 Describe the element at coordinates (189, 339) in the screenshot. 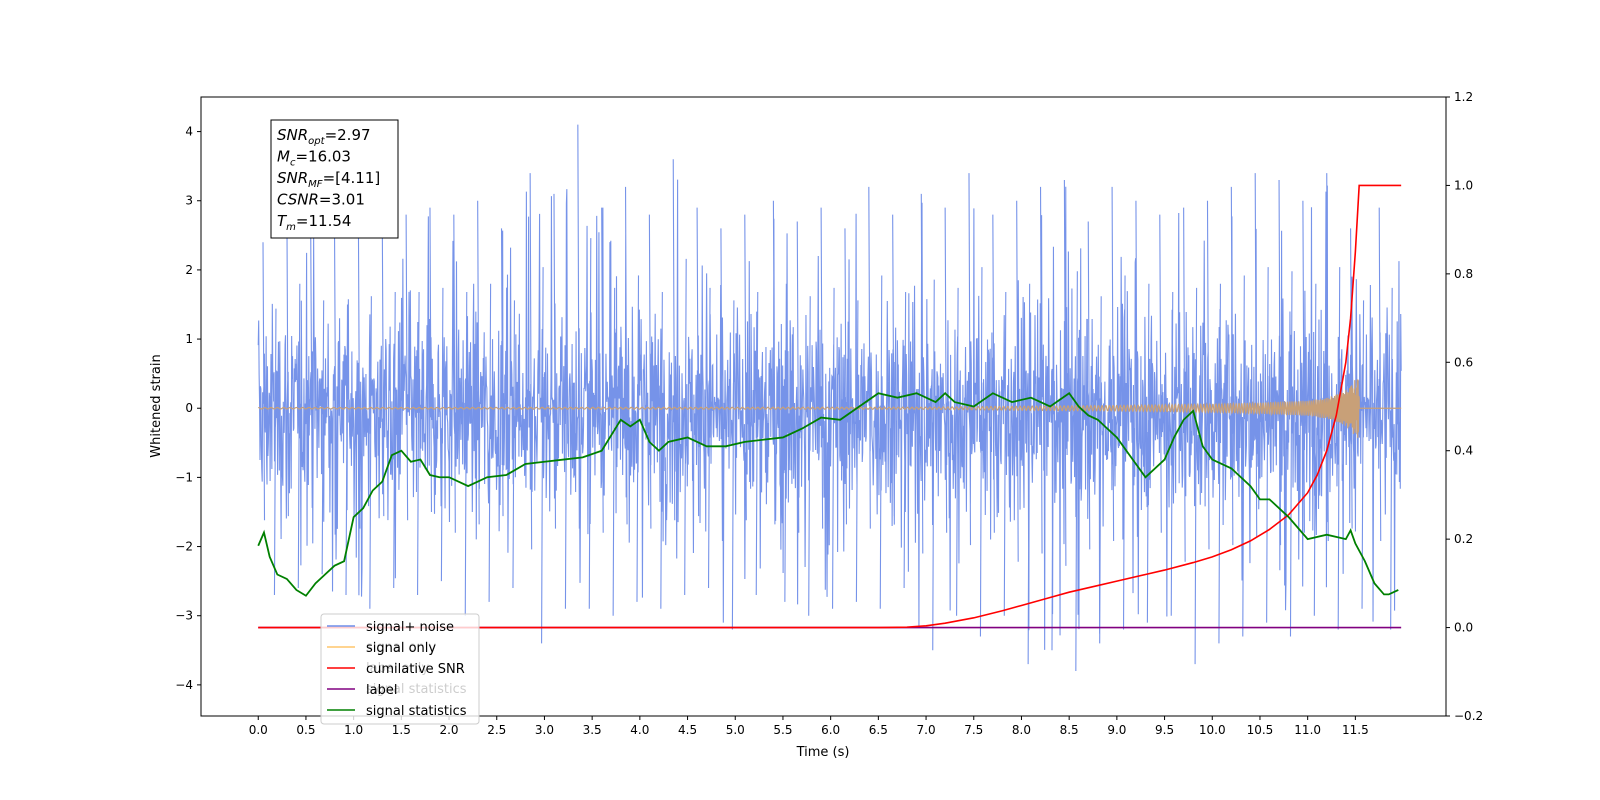

I see `y-tick-label: 1` at that location.